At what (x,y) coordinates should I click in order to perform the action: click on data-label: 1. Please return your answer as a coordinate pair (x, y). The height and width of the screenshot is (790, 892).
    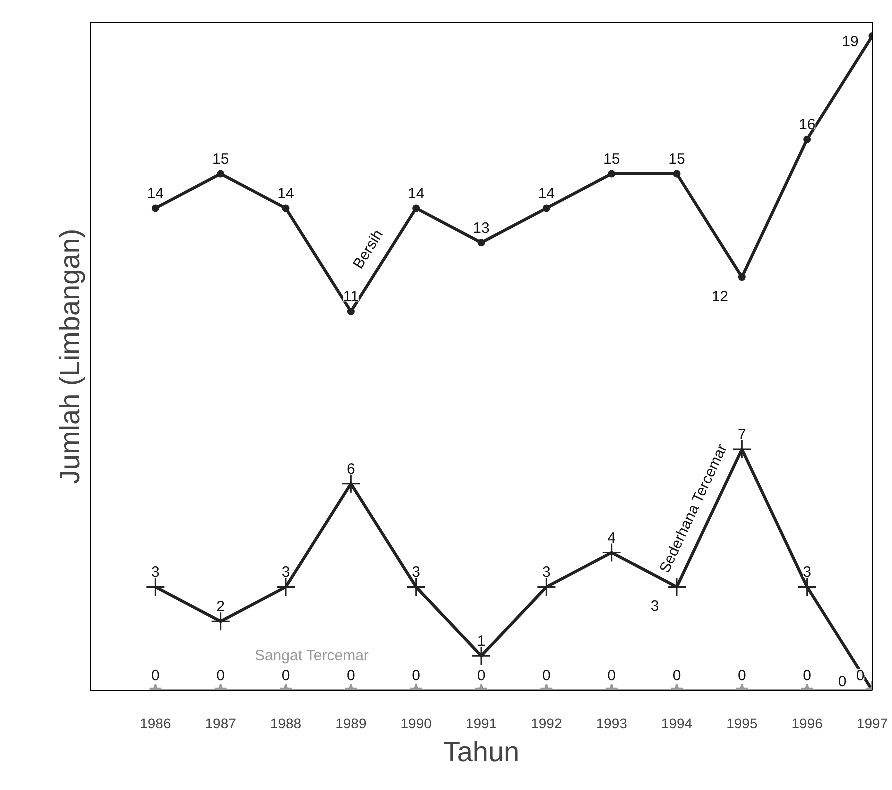
    Looking at the image, I should click on (481, 641).